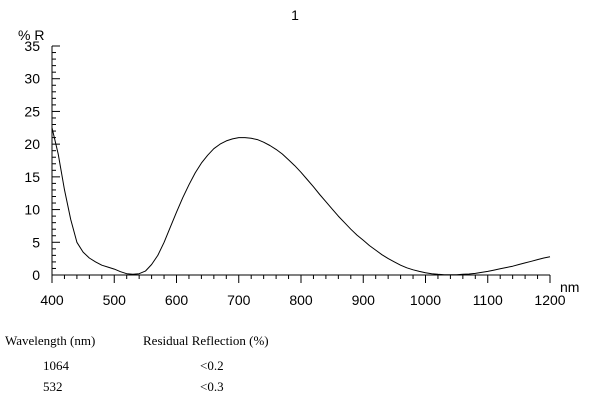 Image resolution: width=600 pixels, height=400 pixels. I want to click on table-cell-wavelength: 532, so click(53, 386).